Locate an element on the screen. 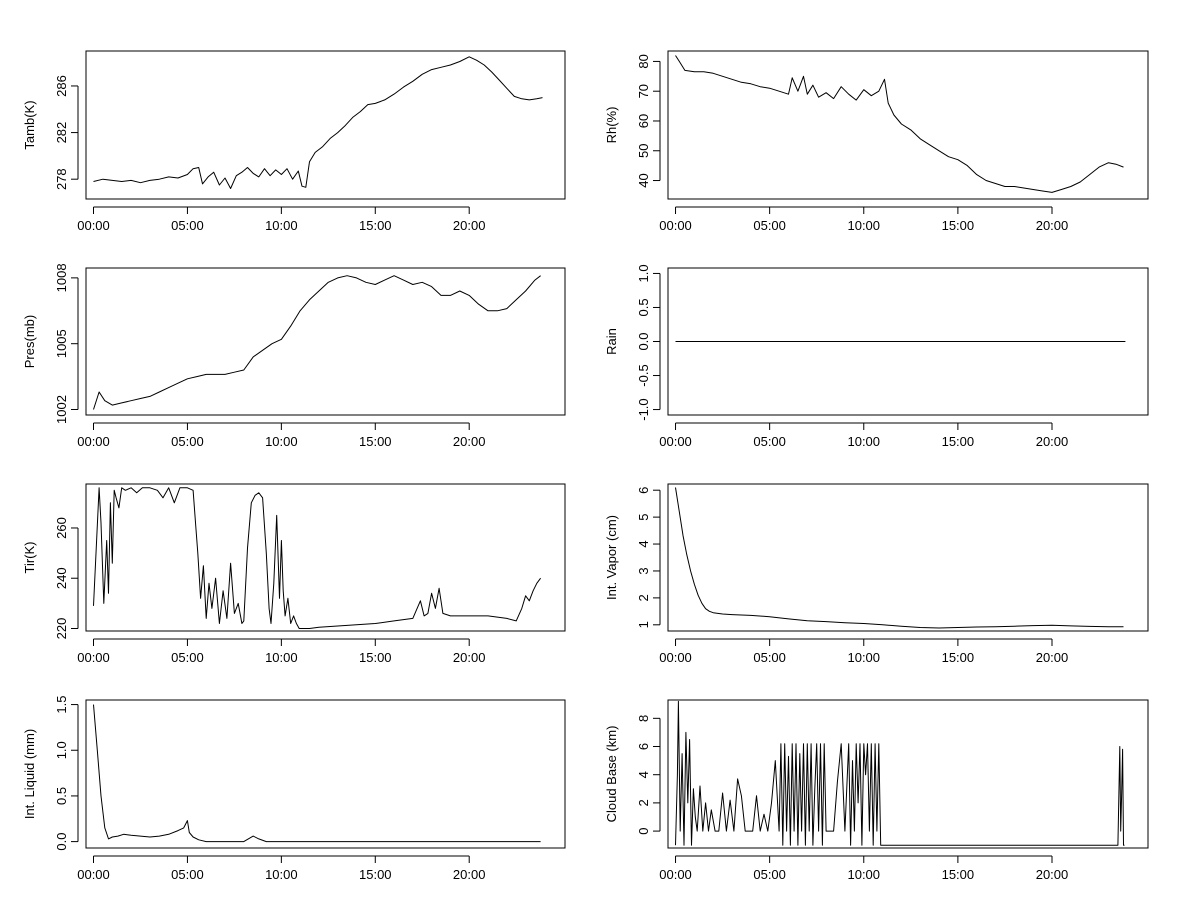  y-tick-label: 60 is located at coordinates (643, 121).